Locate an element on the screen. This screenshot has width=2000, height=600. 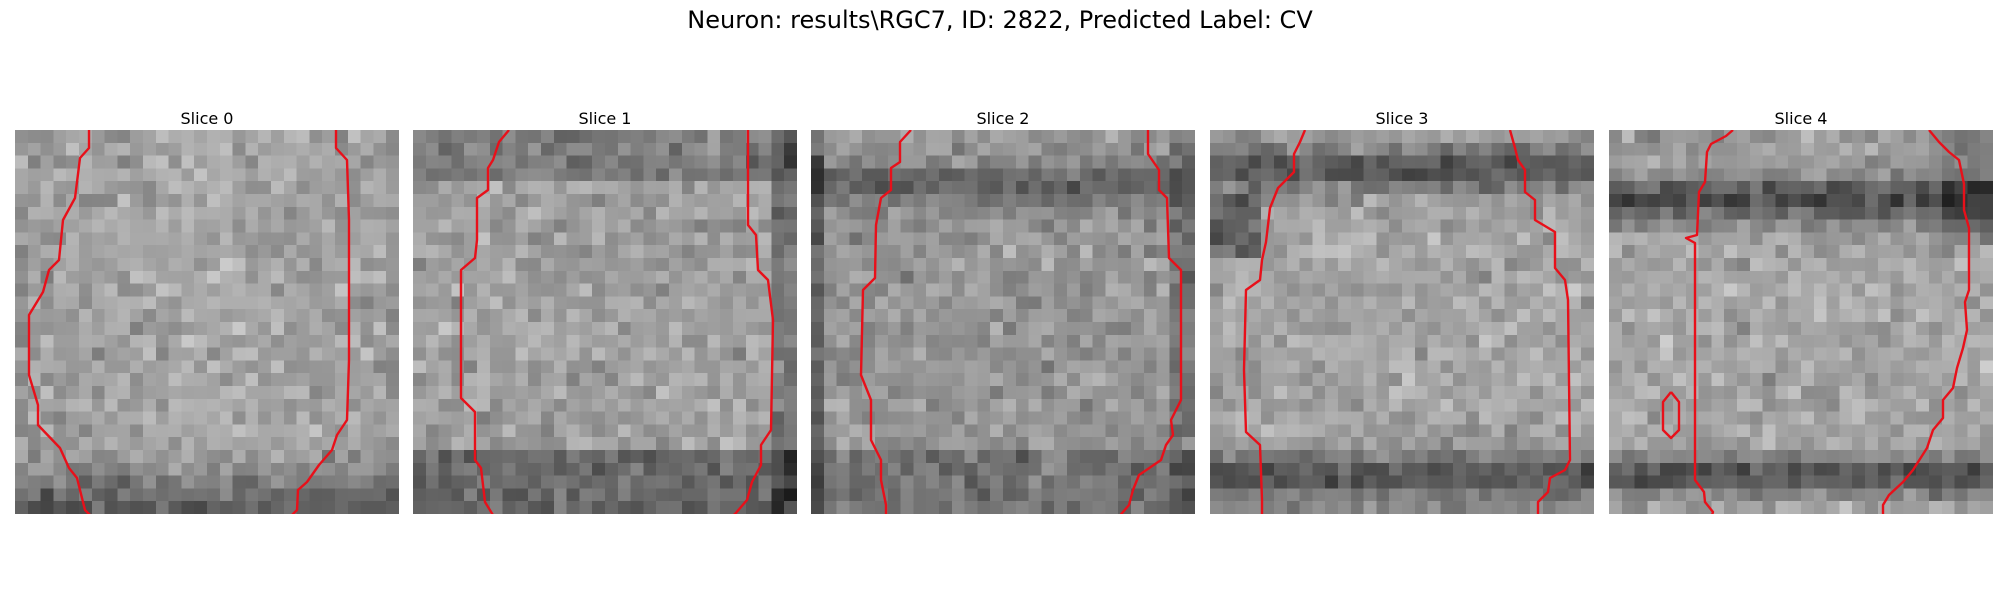
slice-panel-2: Slice 2 is located at coordinates (1003, 311).